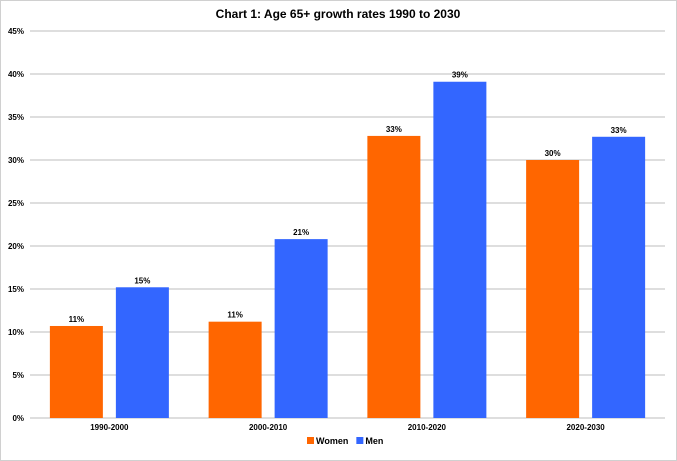  What do you see at coordinates (347, 427) in the screenshot?
I see `x-axis-category-labels: 1990-2000 2000-2010 2010-2020 2020-2030` at bounding box center [347, 427].